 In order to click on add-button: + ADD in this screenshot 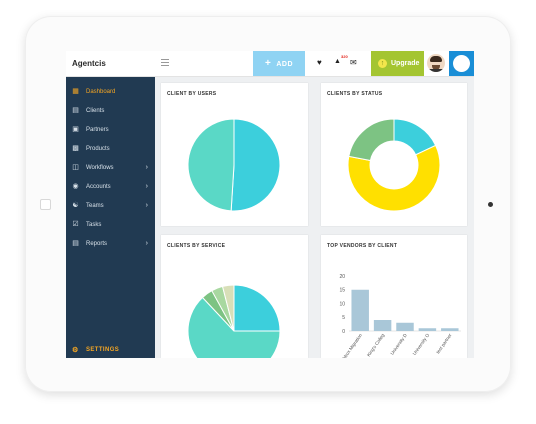, I will do `click(279, 63)`.